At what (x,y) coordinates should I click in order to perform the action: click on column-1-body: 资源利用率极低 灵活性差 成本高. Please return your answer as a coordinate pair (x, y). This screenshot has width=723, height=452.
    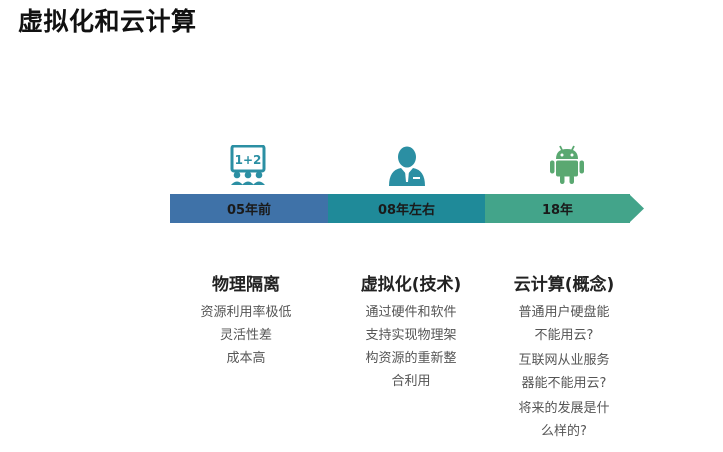
    Looking at the image, I should click on (246, 335).